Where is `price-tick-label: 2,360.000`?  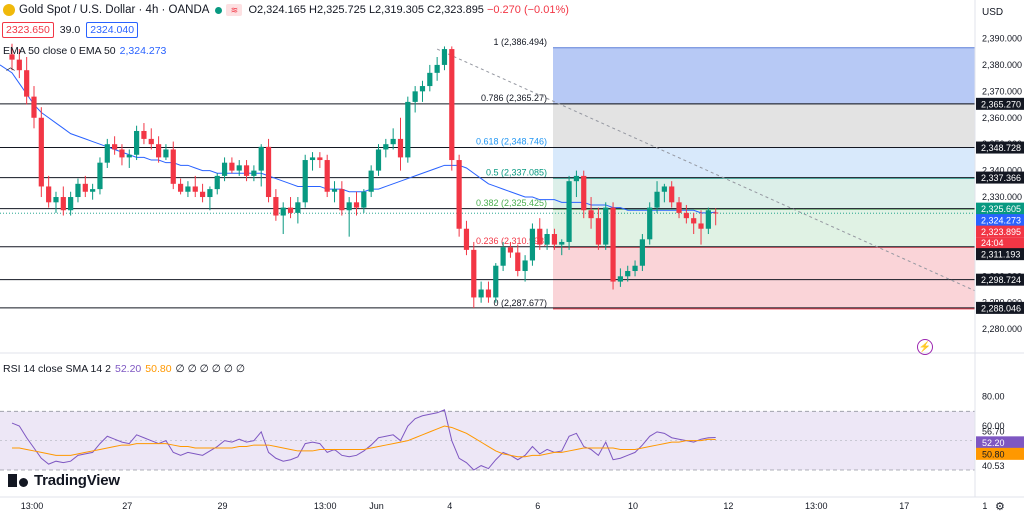 price-tick-label: 2,360.000 is located at coordinates (1002, 118).